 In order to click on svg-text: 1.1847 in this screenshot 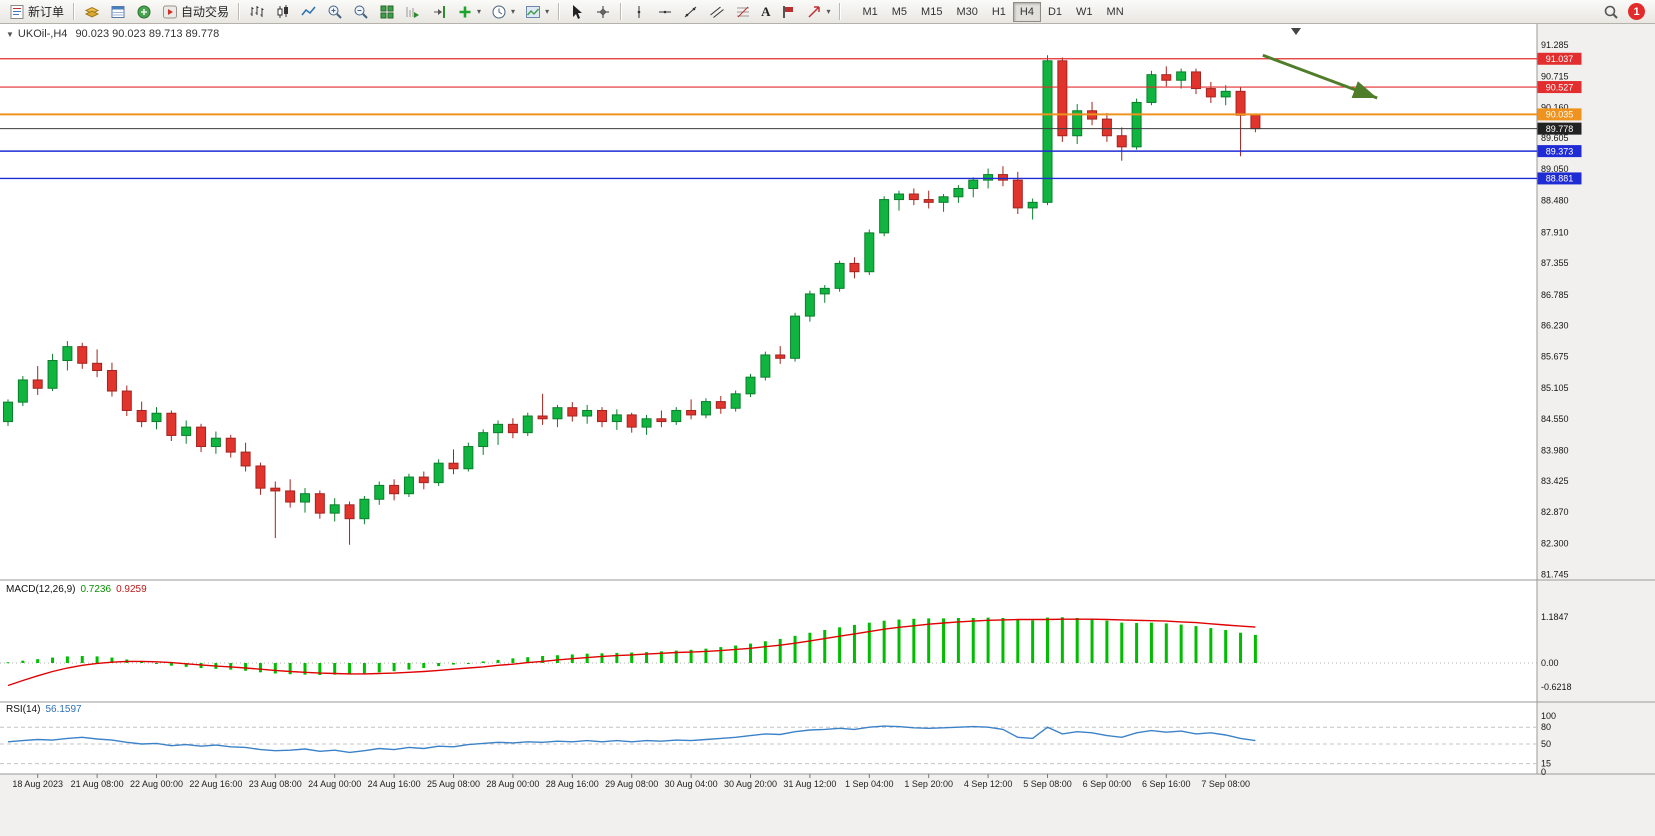, I will do `click(1555, 617)`.